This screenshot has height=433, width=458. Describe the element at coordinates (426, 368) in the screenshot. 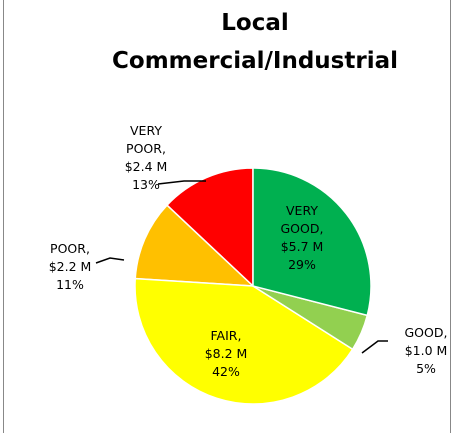

I see `label-pct: 5%` at that location.